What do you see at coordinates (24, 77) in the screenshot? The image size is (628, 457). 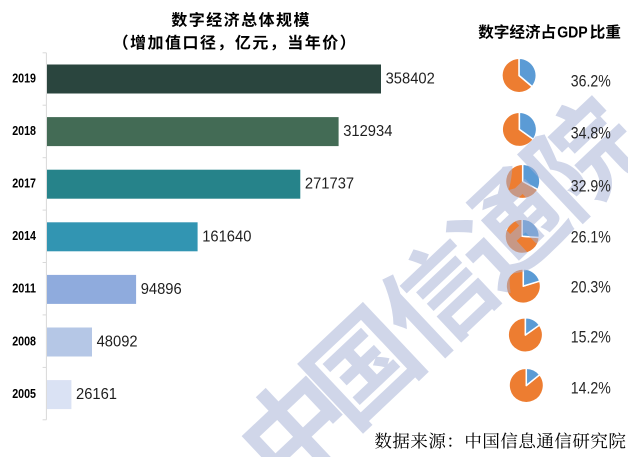 I see `svg-text: 2019` at bounding box center [24, 77].